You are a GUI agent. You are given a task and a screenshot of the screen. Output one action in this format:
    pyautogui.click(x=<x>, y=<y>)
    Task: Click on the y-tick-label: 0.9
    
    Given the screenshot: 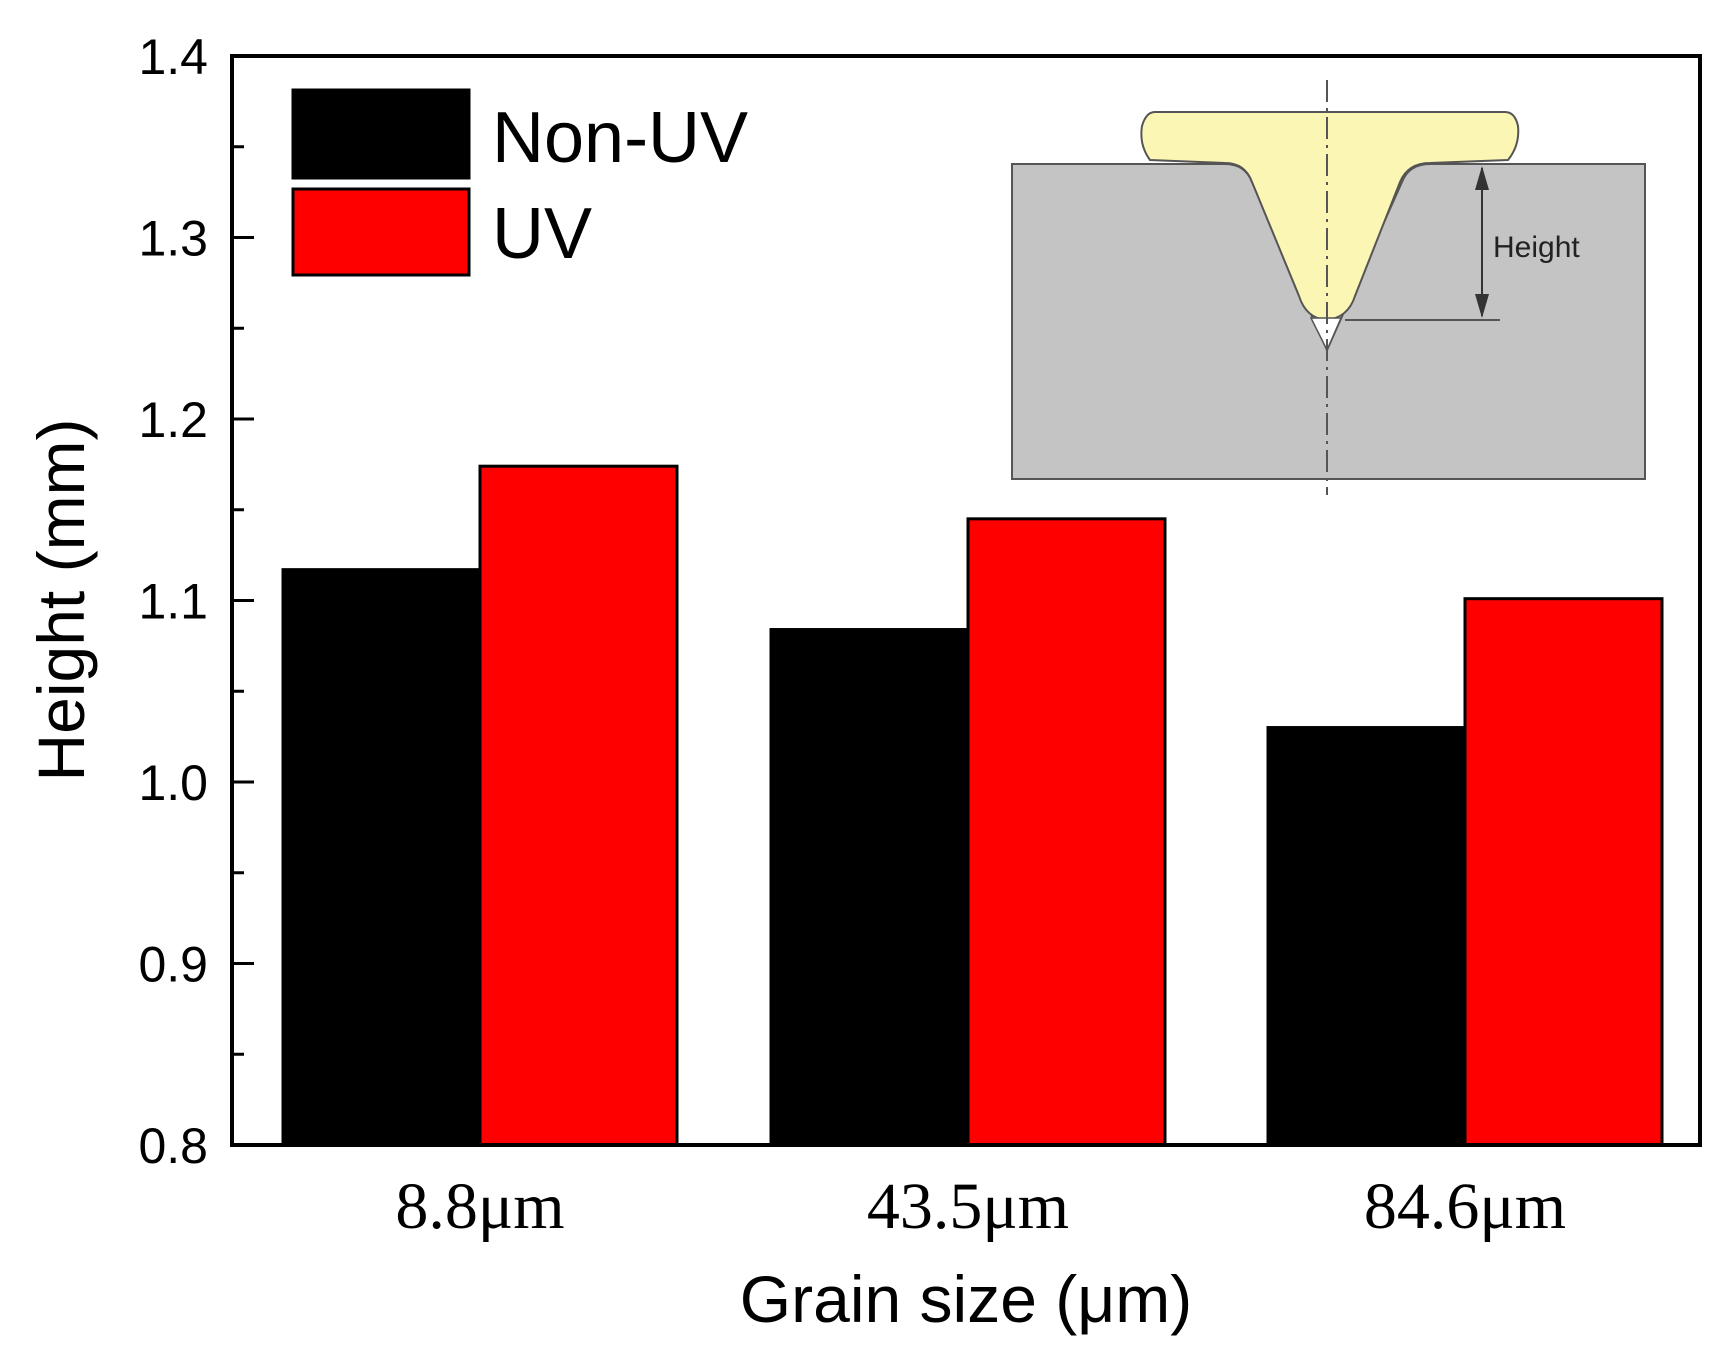 What is the action you would take?
    pyautogui.click(x=173, y=965)
    